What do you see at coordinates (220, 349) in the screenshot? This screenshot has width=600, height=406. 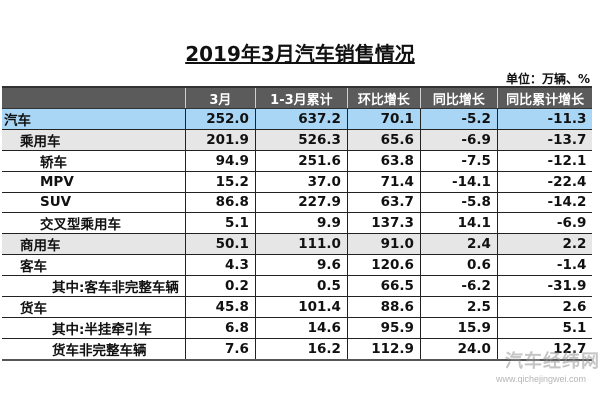 I see `cell-march: 7.6` at bounding box center [220, 349].